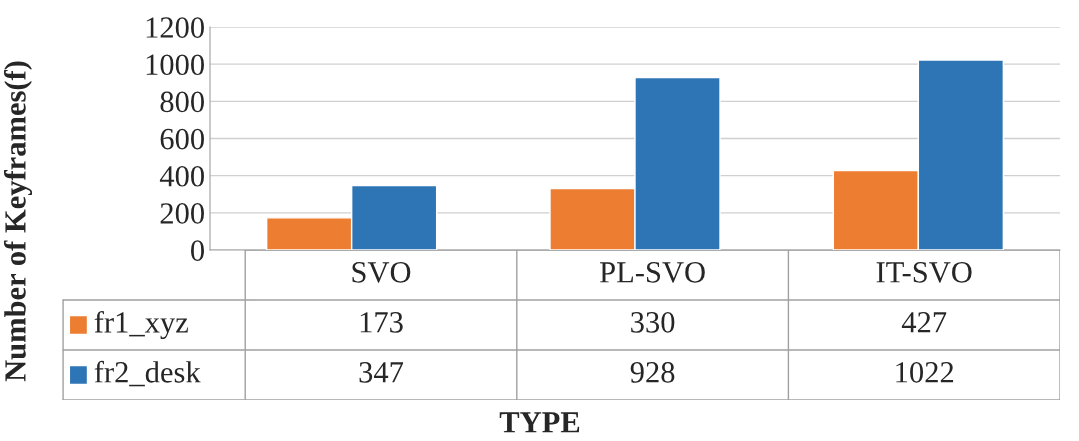  I want to click on y-tick-label: 600, so click(182, 139).